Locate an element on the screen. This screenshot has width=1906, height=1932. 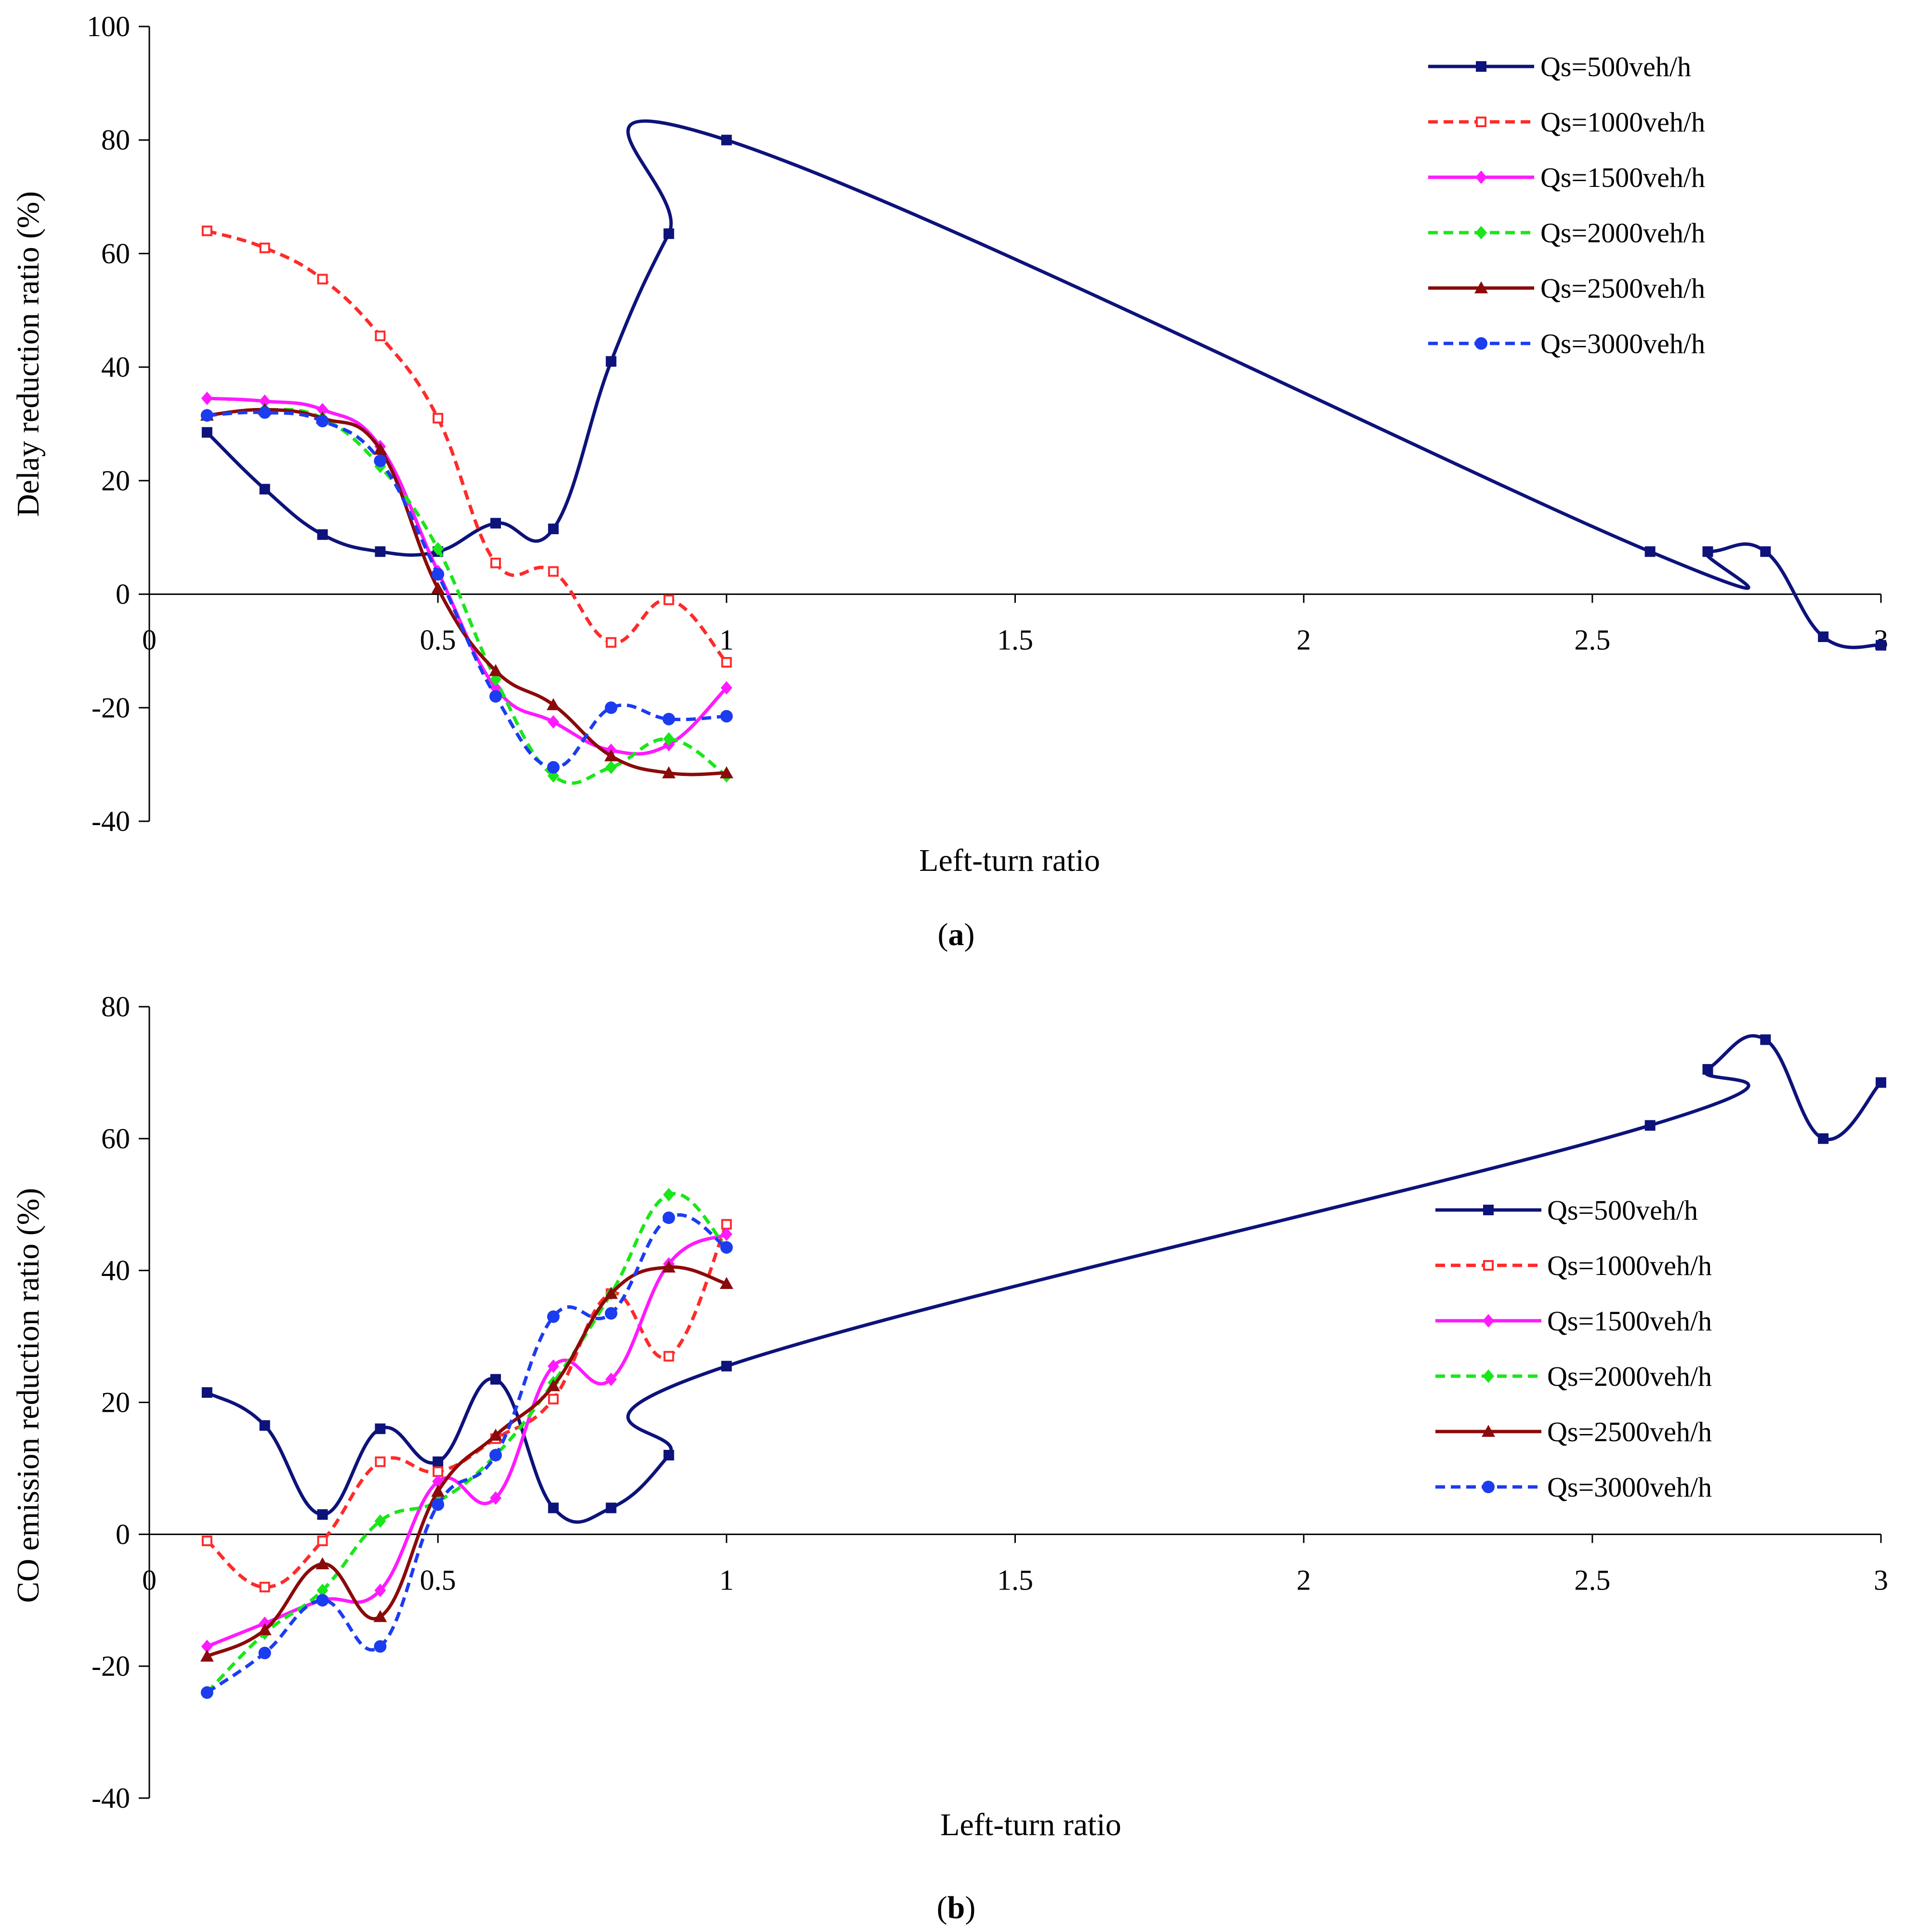
legend-entry: Qs=2000veh/h is located at coordinates (1573, 1376).